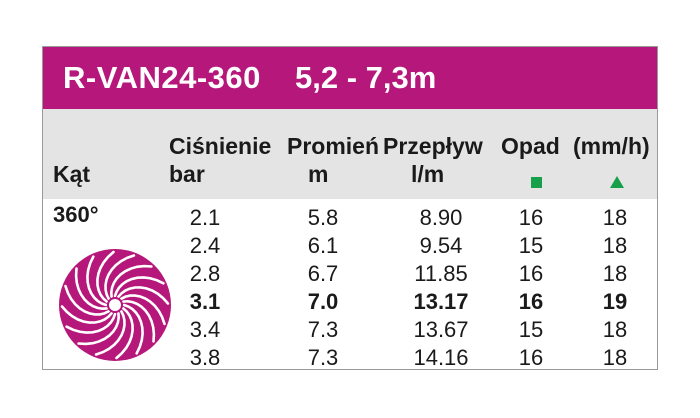  I want to click on pressure-value: 2.4, so click(205, 245).